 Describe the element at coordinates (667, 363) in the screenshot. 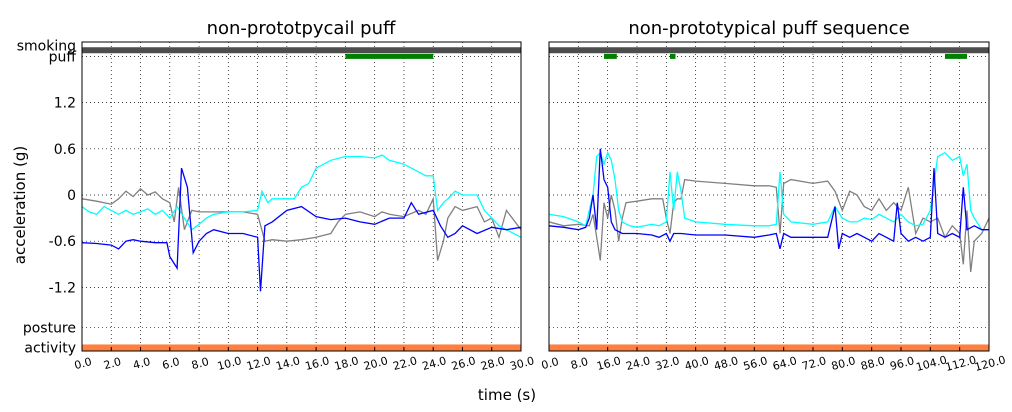

I see `x-tick-label: 32.0` at that location.